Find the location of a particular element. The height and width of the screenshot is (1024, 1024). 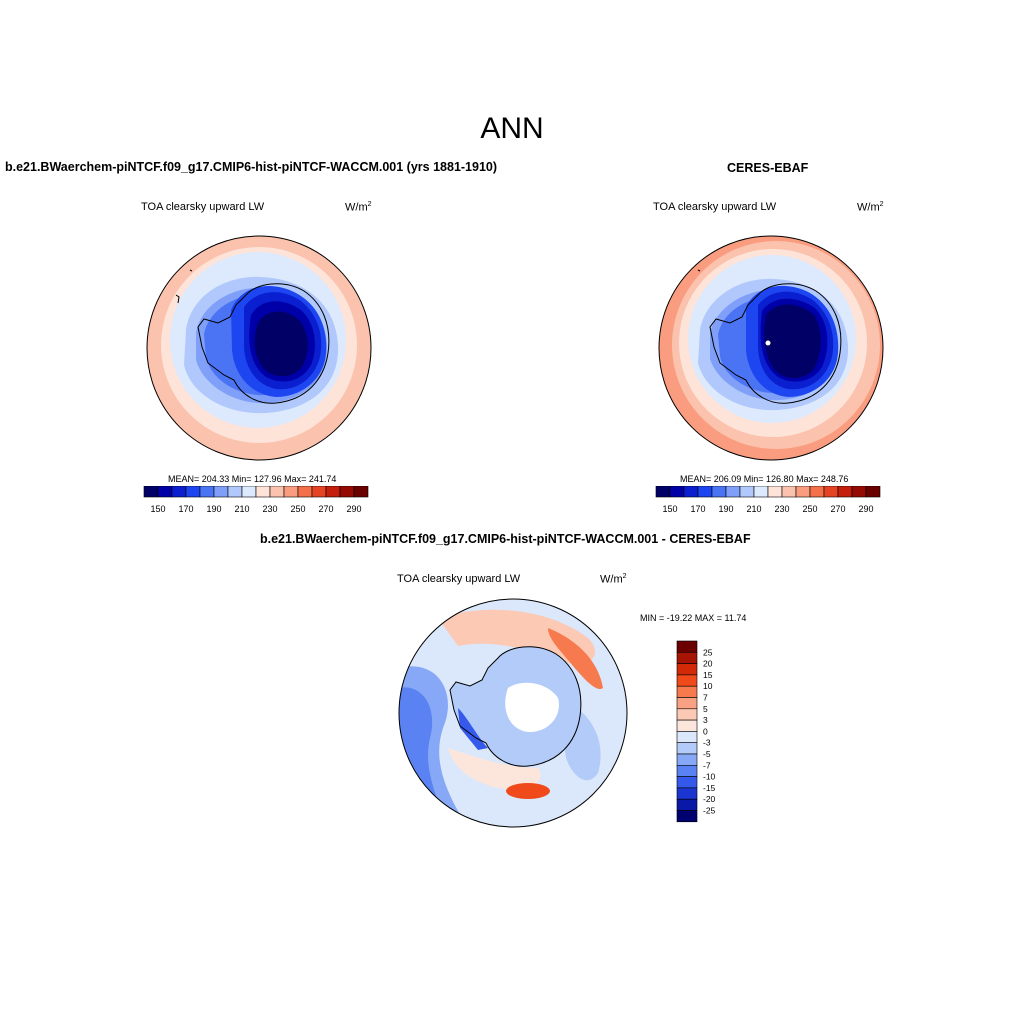

obs-colorbar-tick-label: 210 is located at coordinates (753, 509).